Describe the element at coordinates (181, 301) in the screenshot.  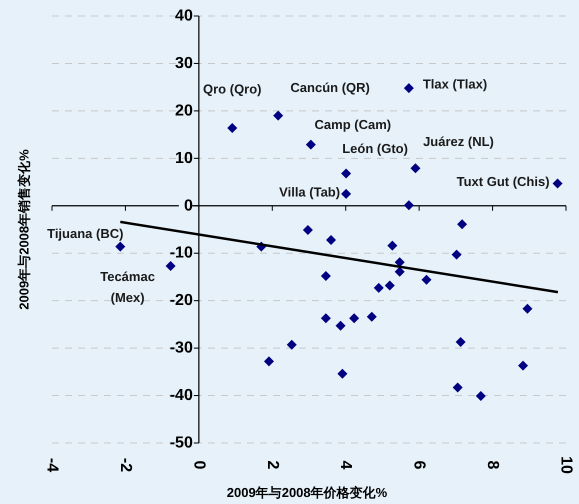
I see `y-tick-label: -20` at that location.